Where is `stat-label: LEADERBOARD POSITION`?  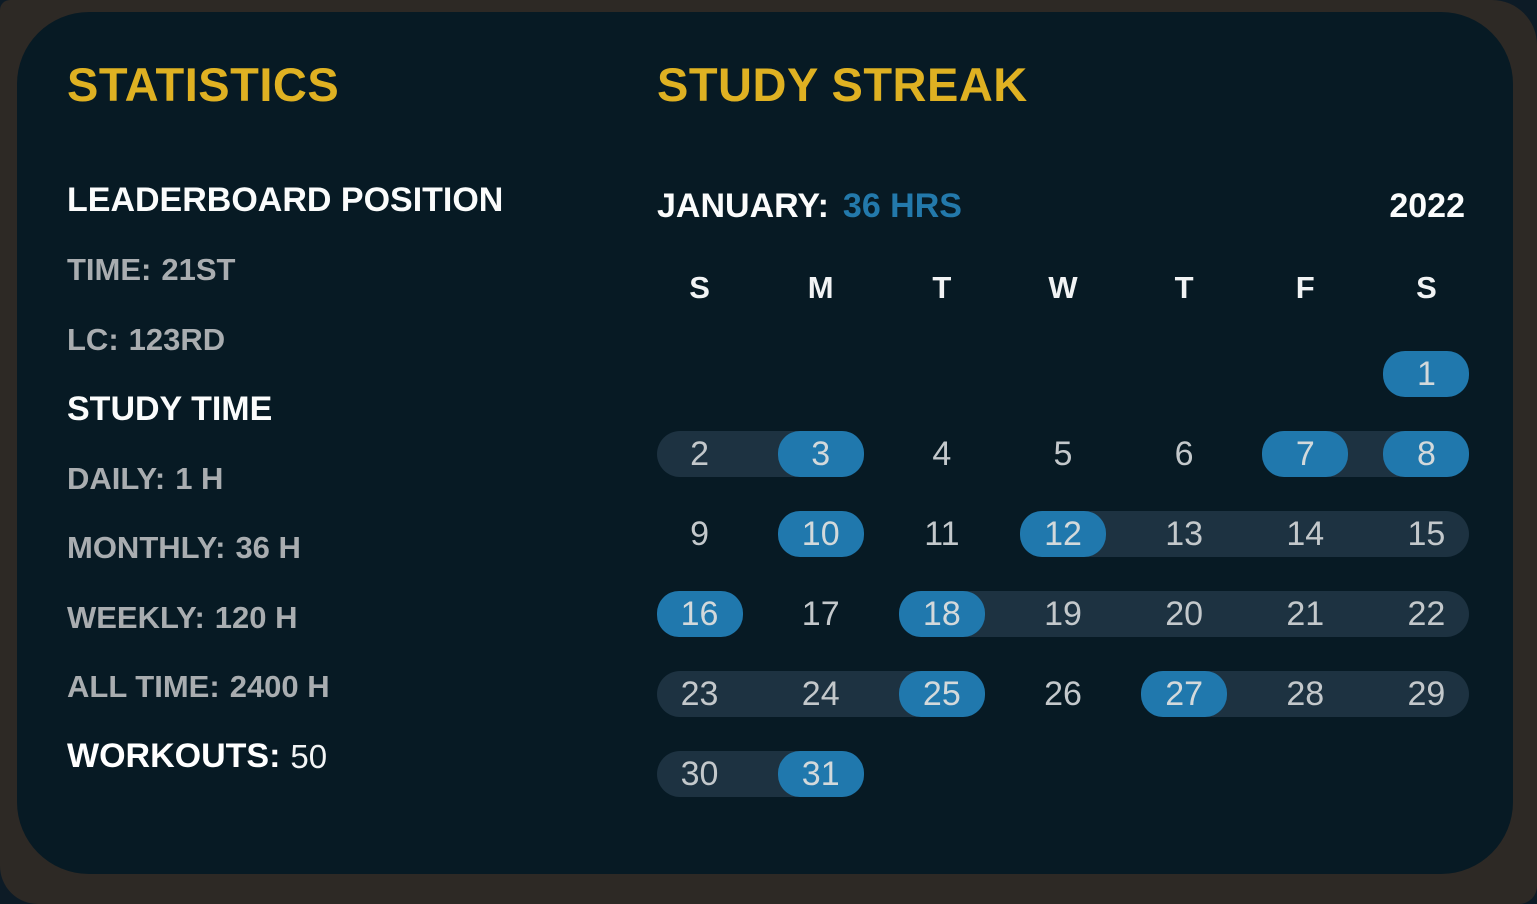
stat-label: LEADERBOARD POSITION is located at coordinates (285, 200).